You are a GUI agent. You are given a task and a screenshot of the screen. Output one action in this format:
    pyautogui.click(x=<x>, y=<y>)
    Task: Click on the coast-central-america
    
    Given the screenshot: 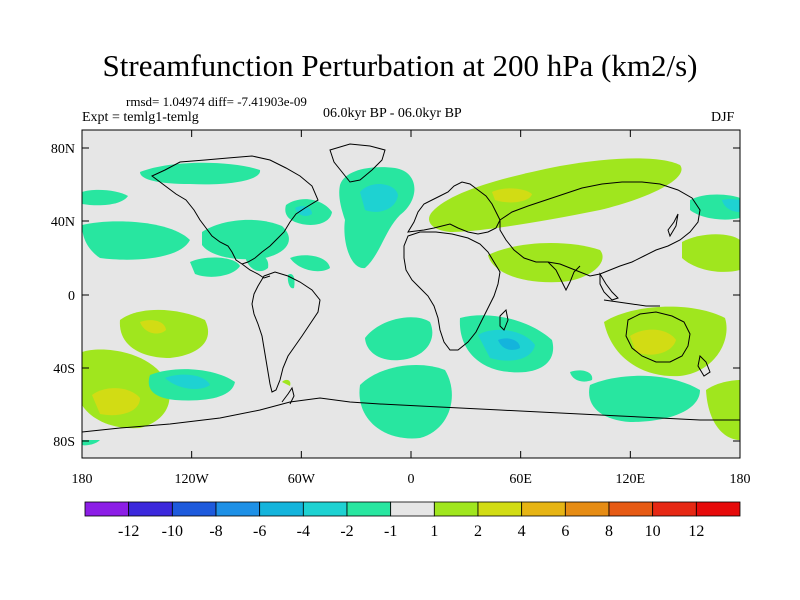 What is the action you would take?
    pyautogui.click(x=256, y=271)
    